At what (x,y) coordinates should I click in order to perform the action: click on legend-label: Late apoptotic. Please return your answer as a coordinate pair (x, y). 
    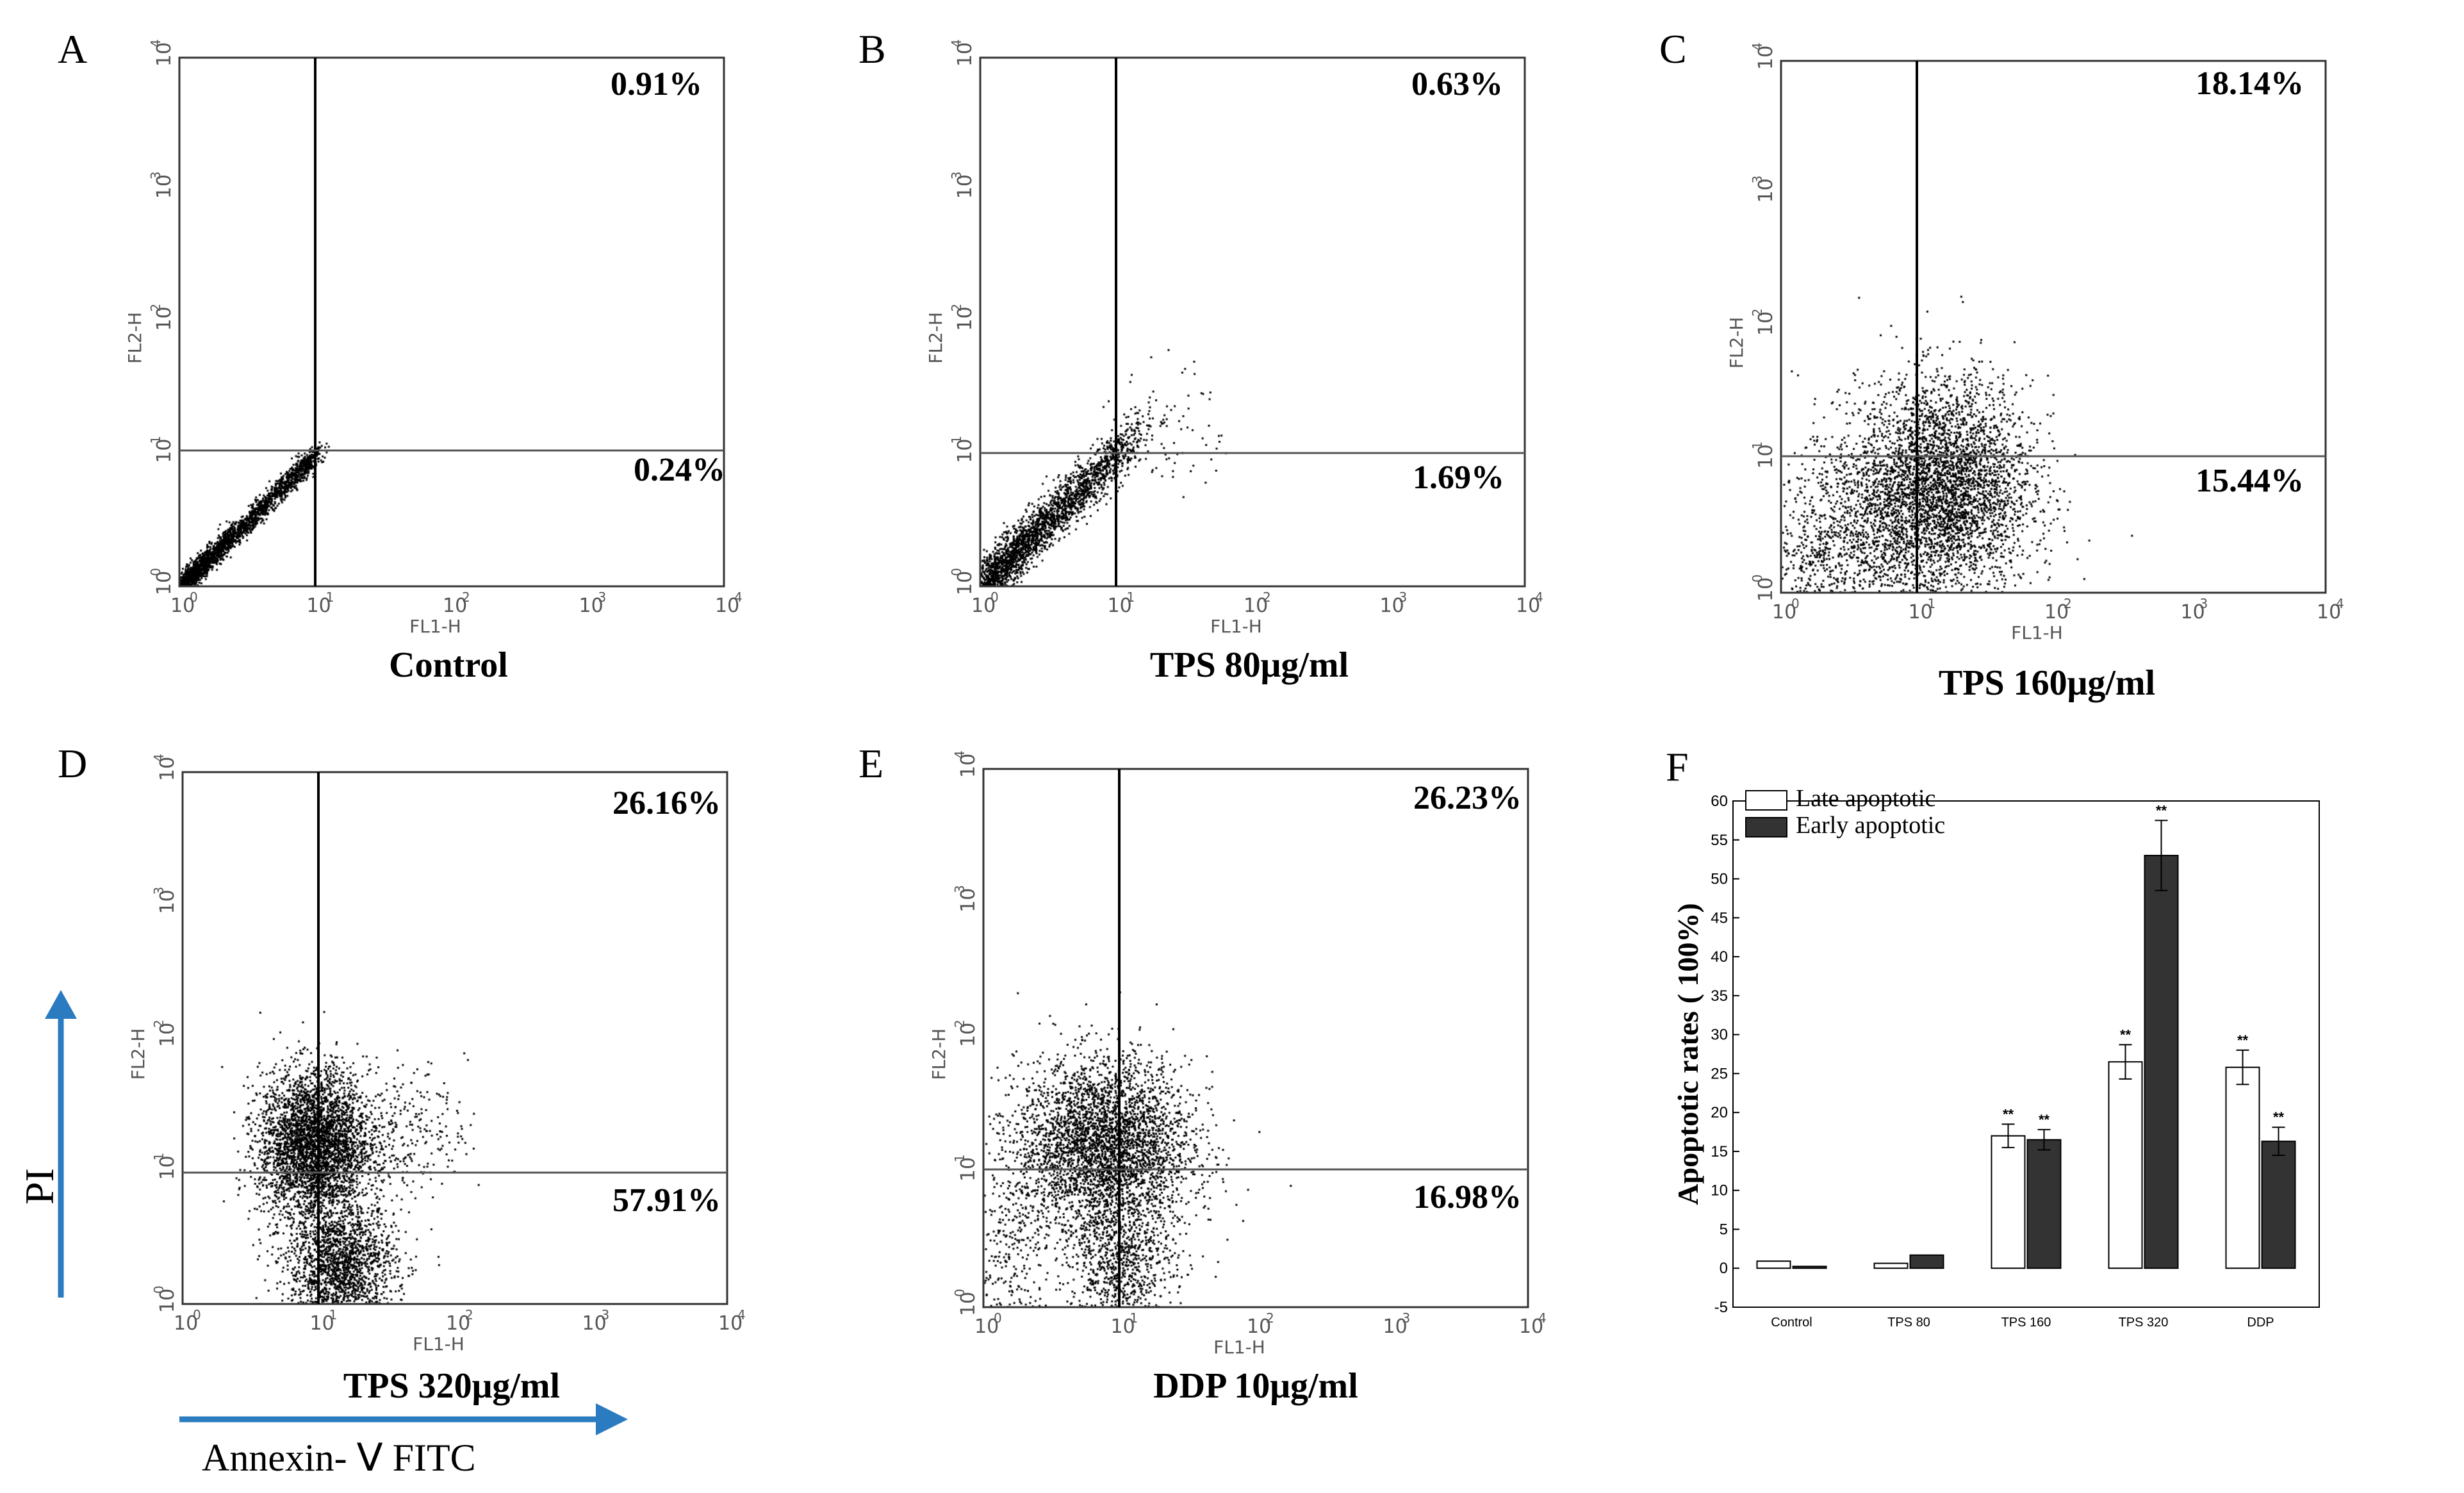
    Looking at the image, I should click on (1865, 798).